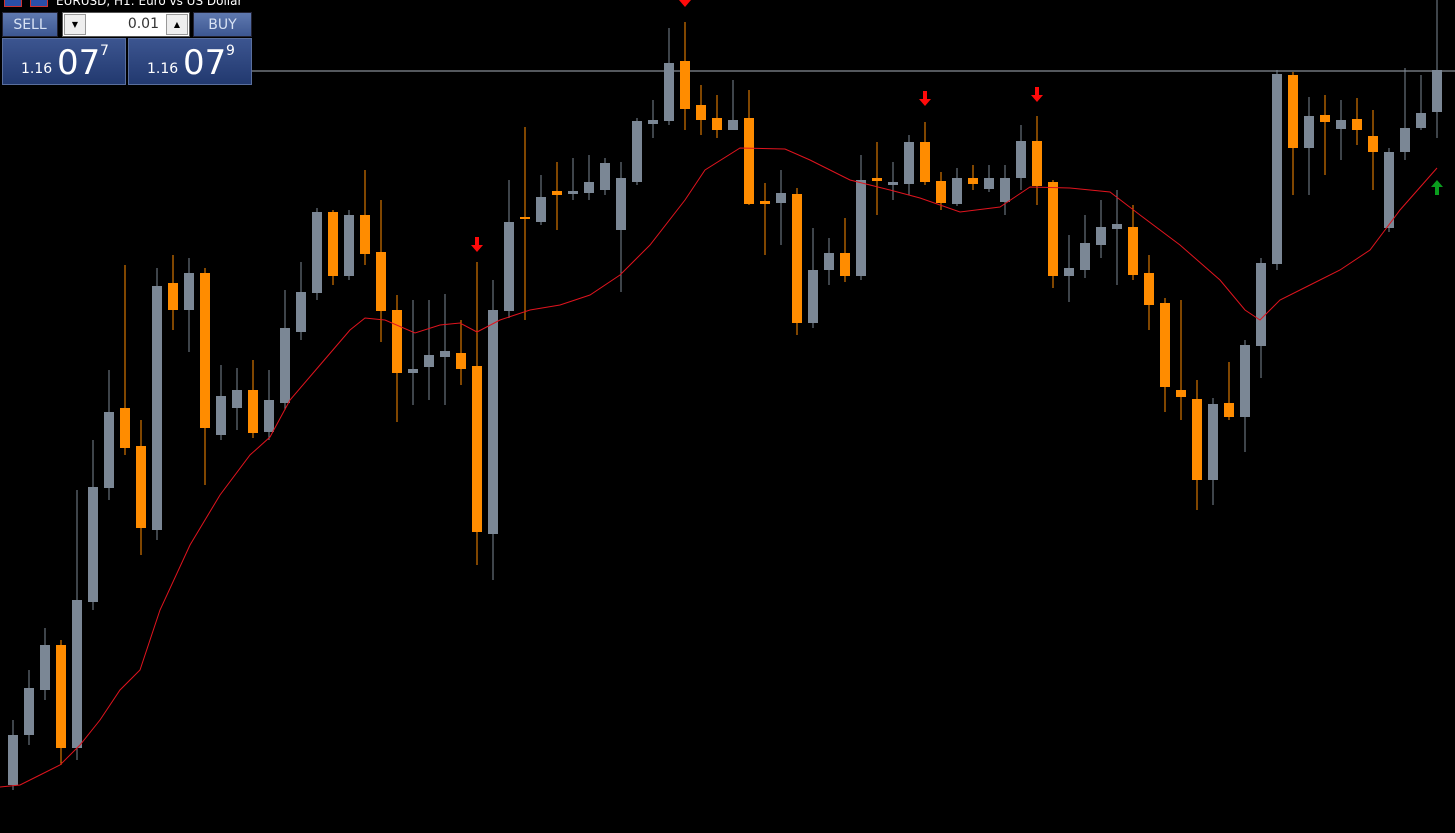 The image size is (1455, 833). What do you see at coordinates (104, 51) in the screenshot?
I see `price-fraction: 7` at bounding box center [104, 51].